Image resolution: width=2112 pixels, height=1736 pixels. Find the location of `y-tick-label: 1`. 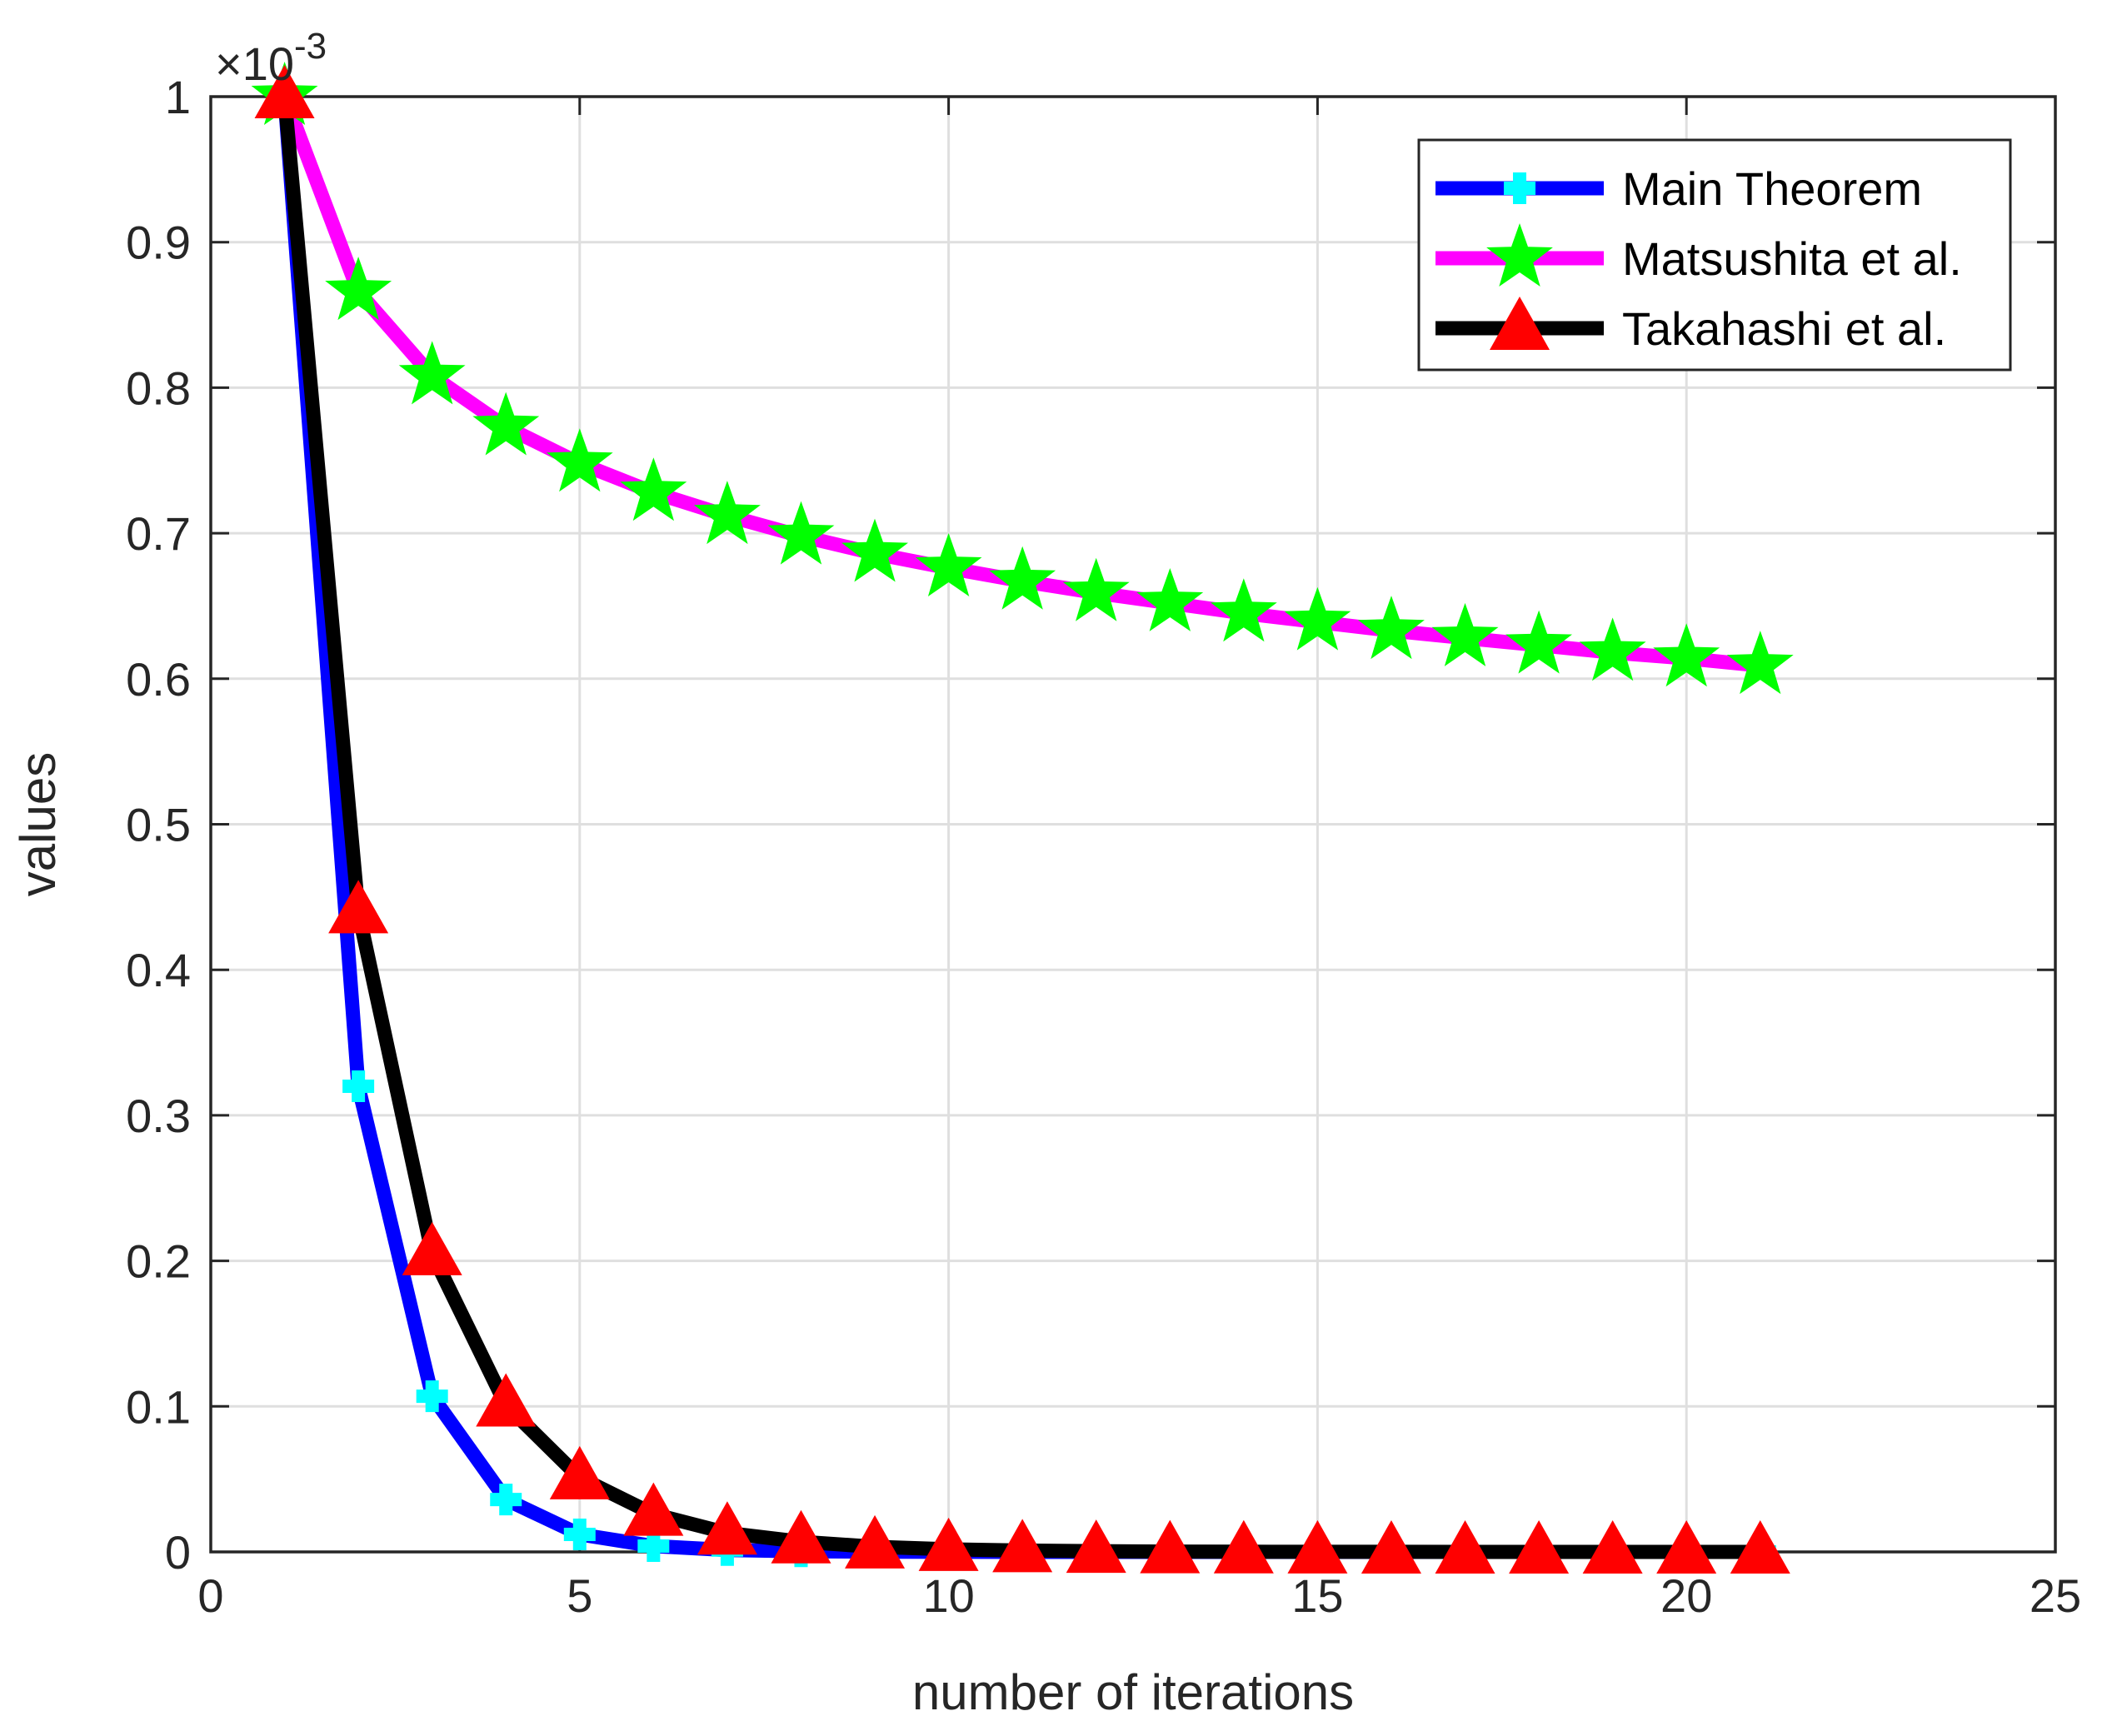

y-tick-label: 1 is located at coordinates (178, 97).